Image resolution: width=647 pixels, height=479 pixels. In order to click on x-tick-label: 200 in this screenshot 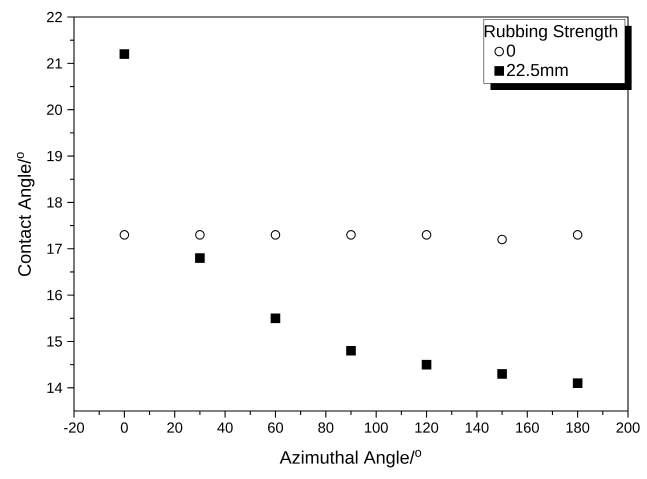, I will do `click(628, 427)`.